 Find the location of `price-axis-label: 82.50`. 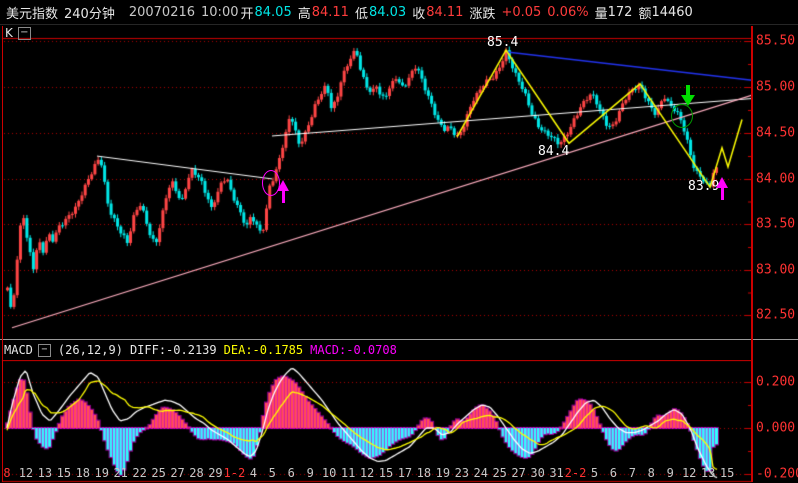

price-axis-label: 82.50 is located at coordinates (776, 315).